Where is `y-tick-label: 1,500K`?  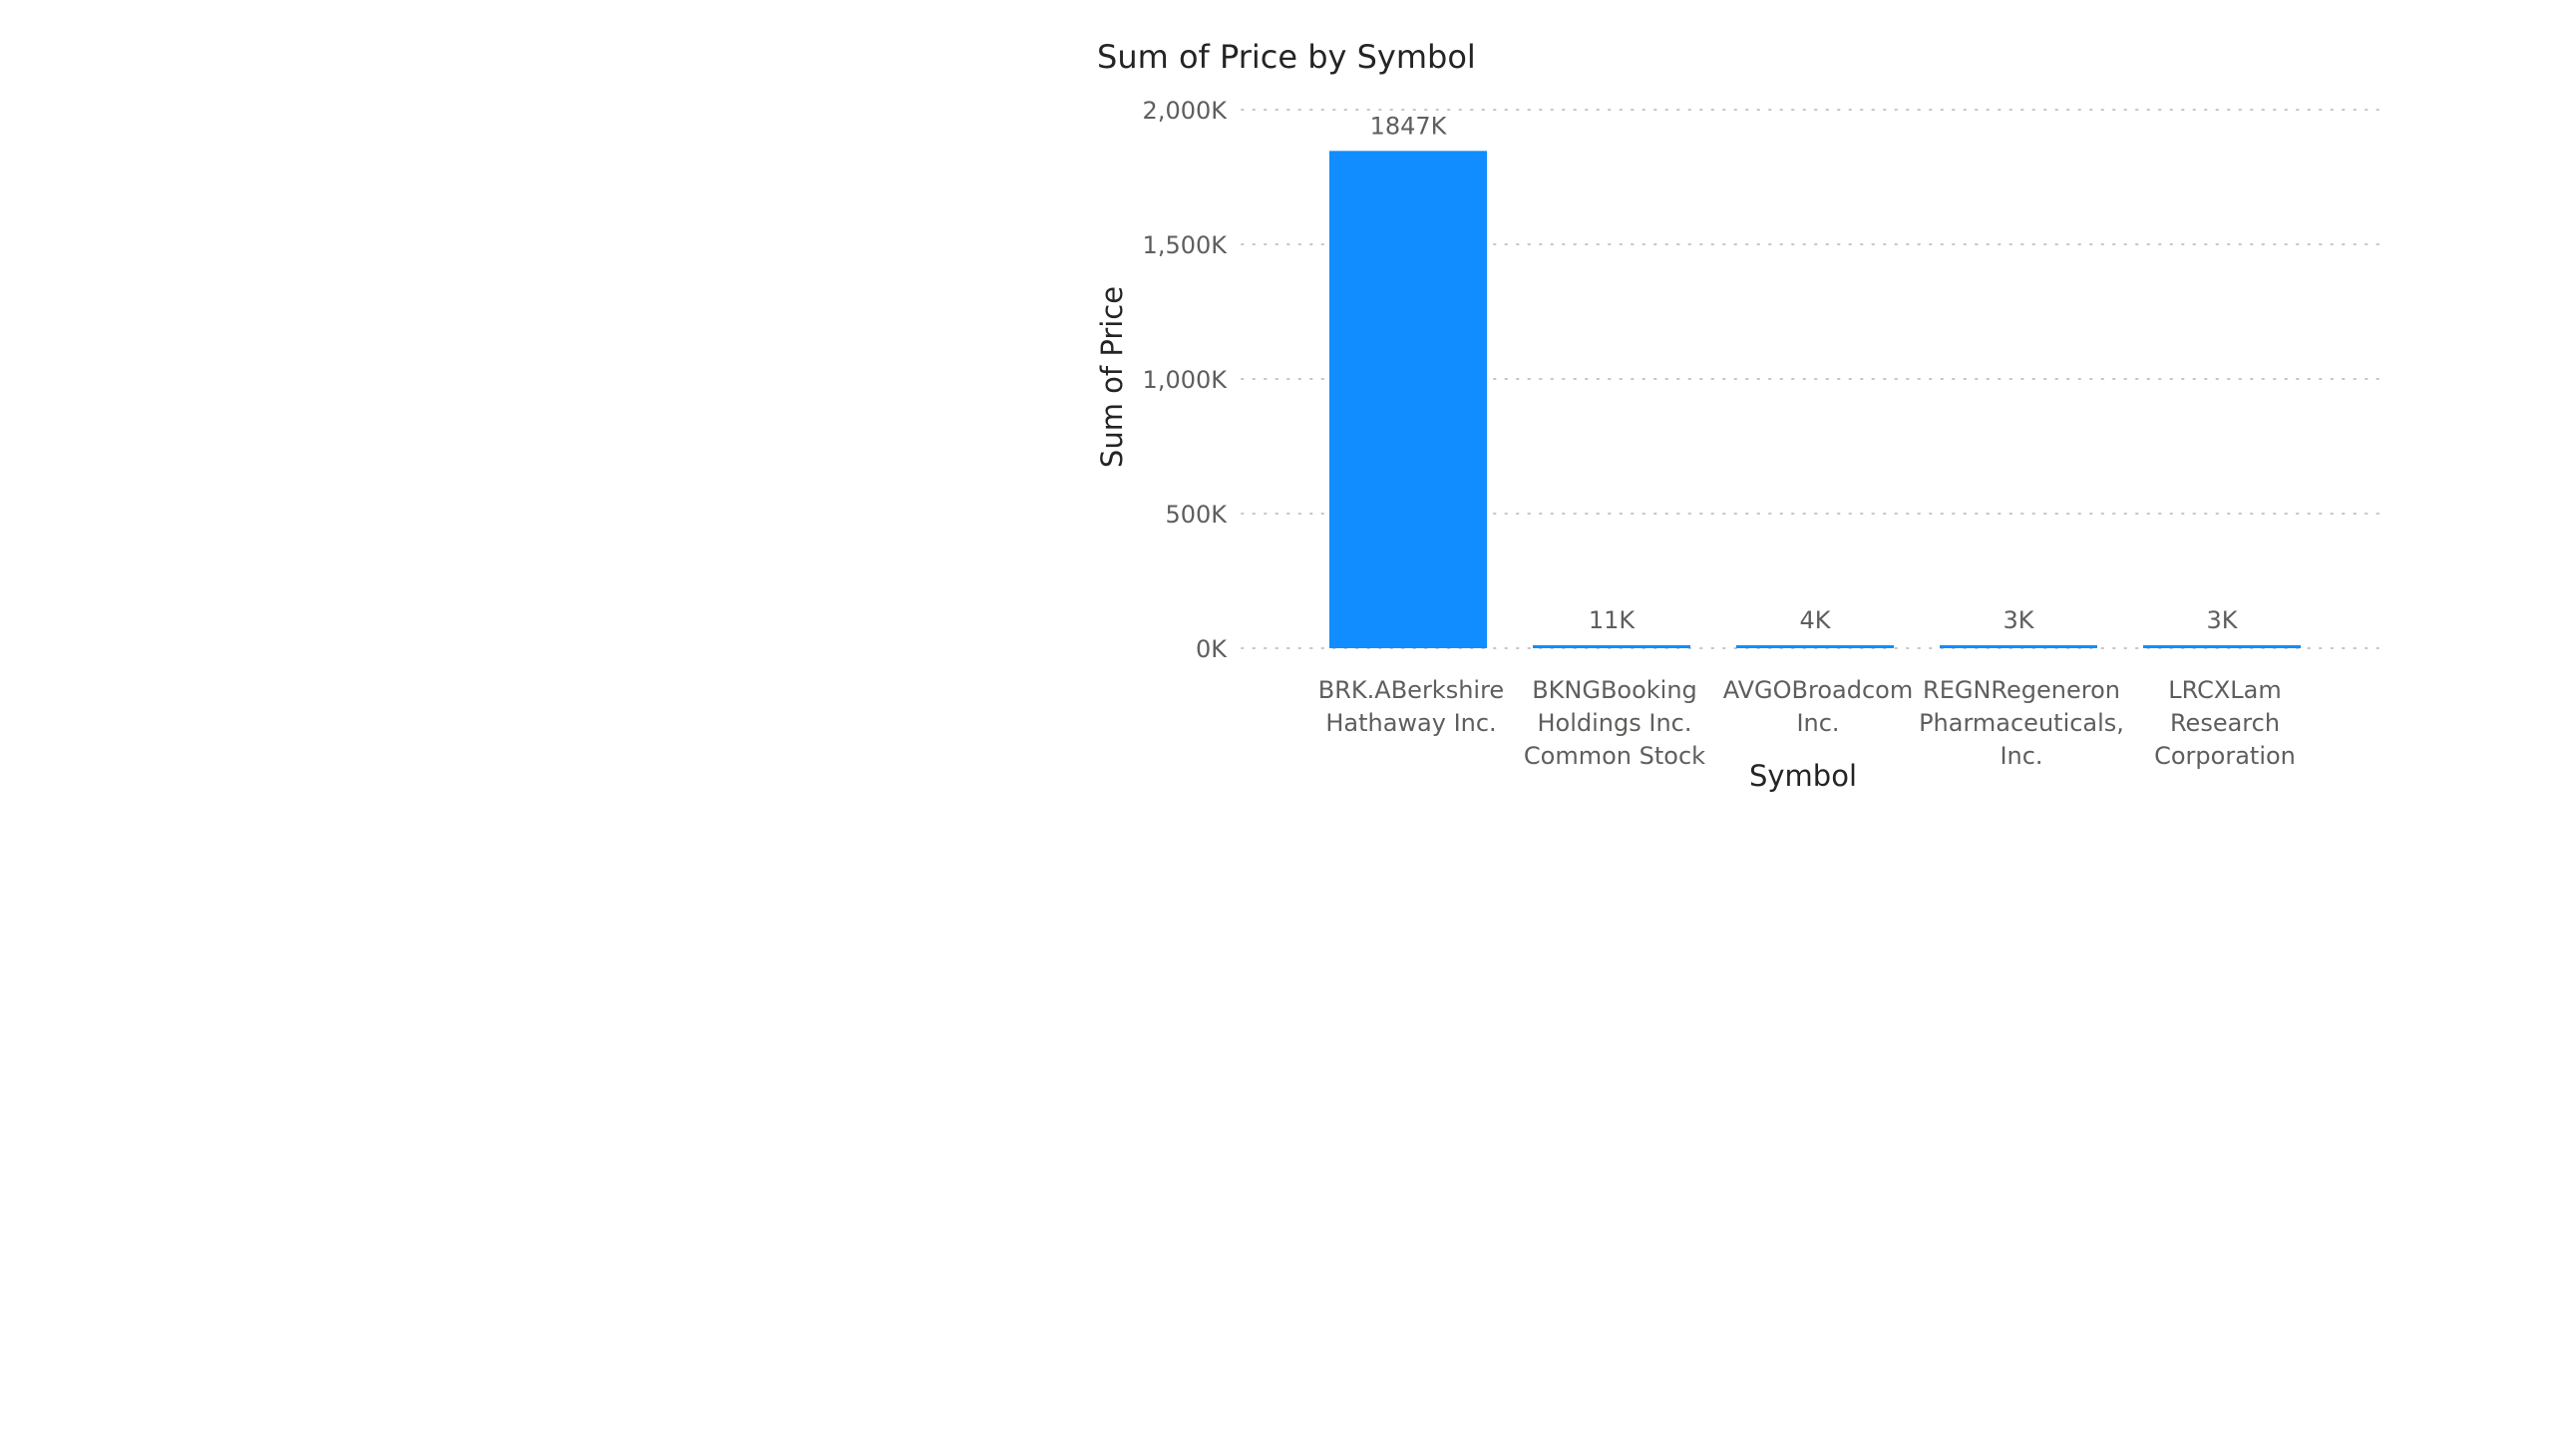
y-tick-label: 1,500K is located at coordinates (1186, 245).